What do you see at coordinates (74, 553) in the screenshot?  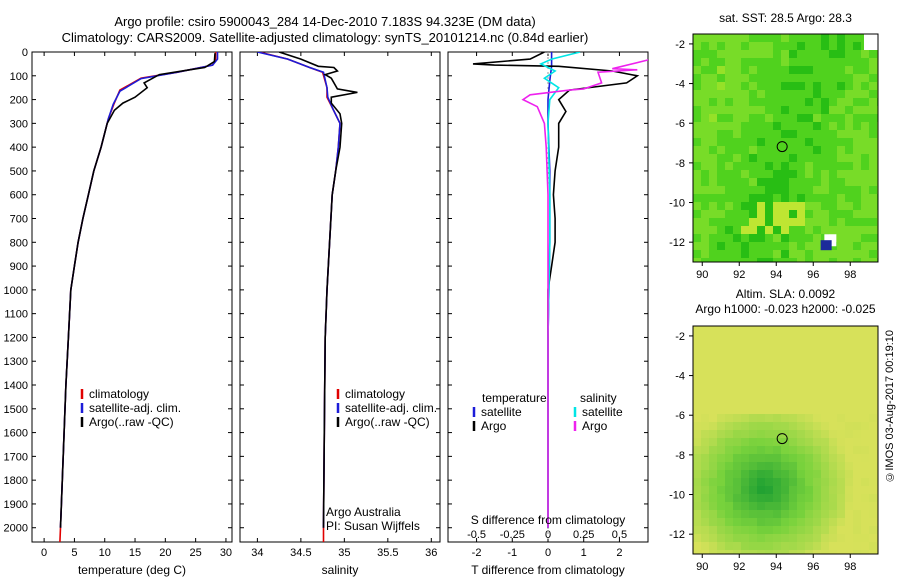 I see `x-tick-label: 5` at bounding box center [74, 553].